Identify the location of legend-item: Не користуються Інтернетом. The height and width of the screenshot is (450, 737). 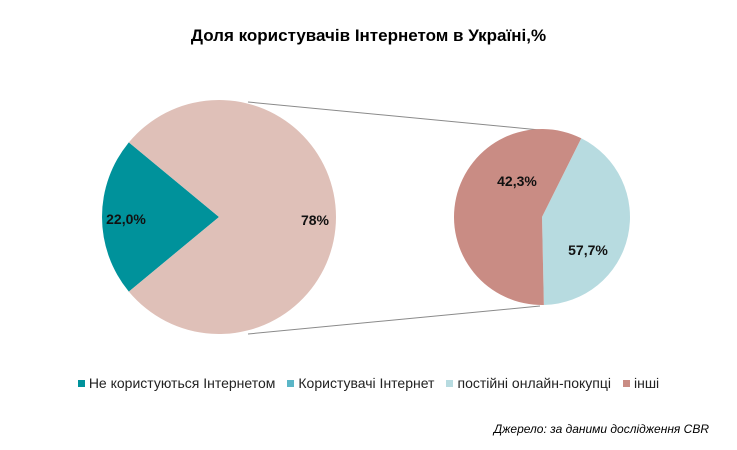
(176, 383).